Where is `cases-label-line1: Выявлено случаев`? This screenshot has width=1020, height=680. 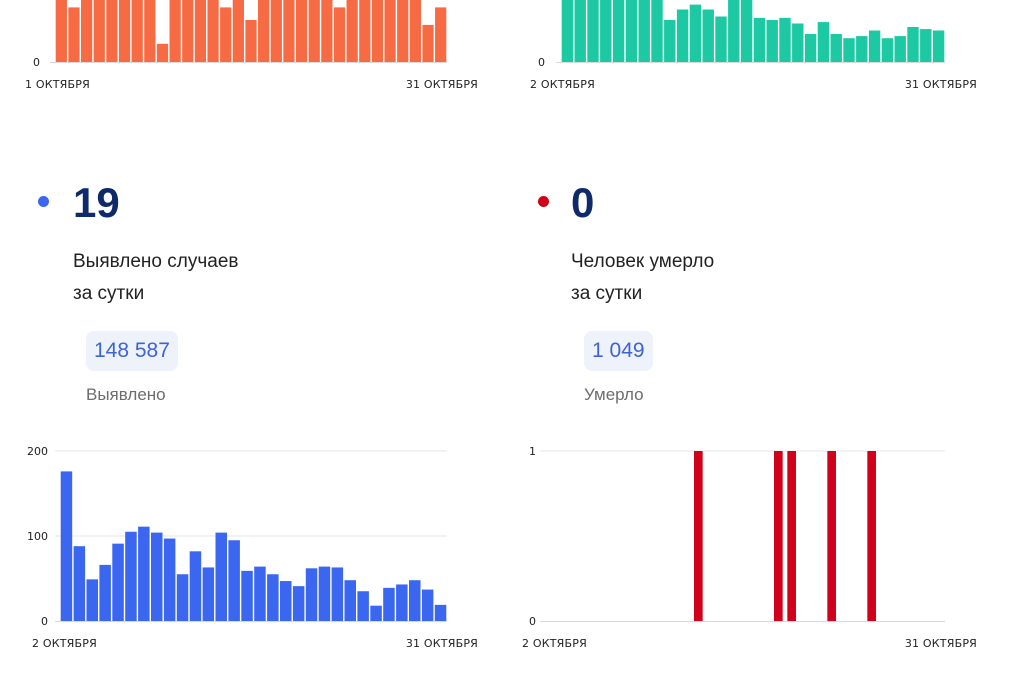
cases-label-line1: Выявлено случаев is located at coordinates (156, 261).